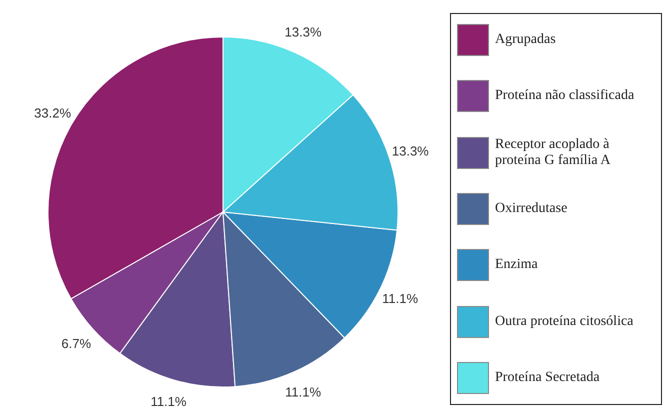 This screenshot has width=665, height=414. I want to click on data-label: 6.7%, so click(76, 343).